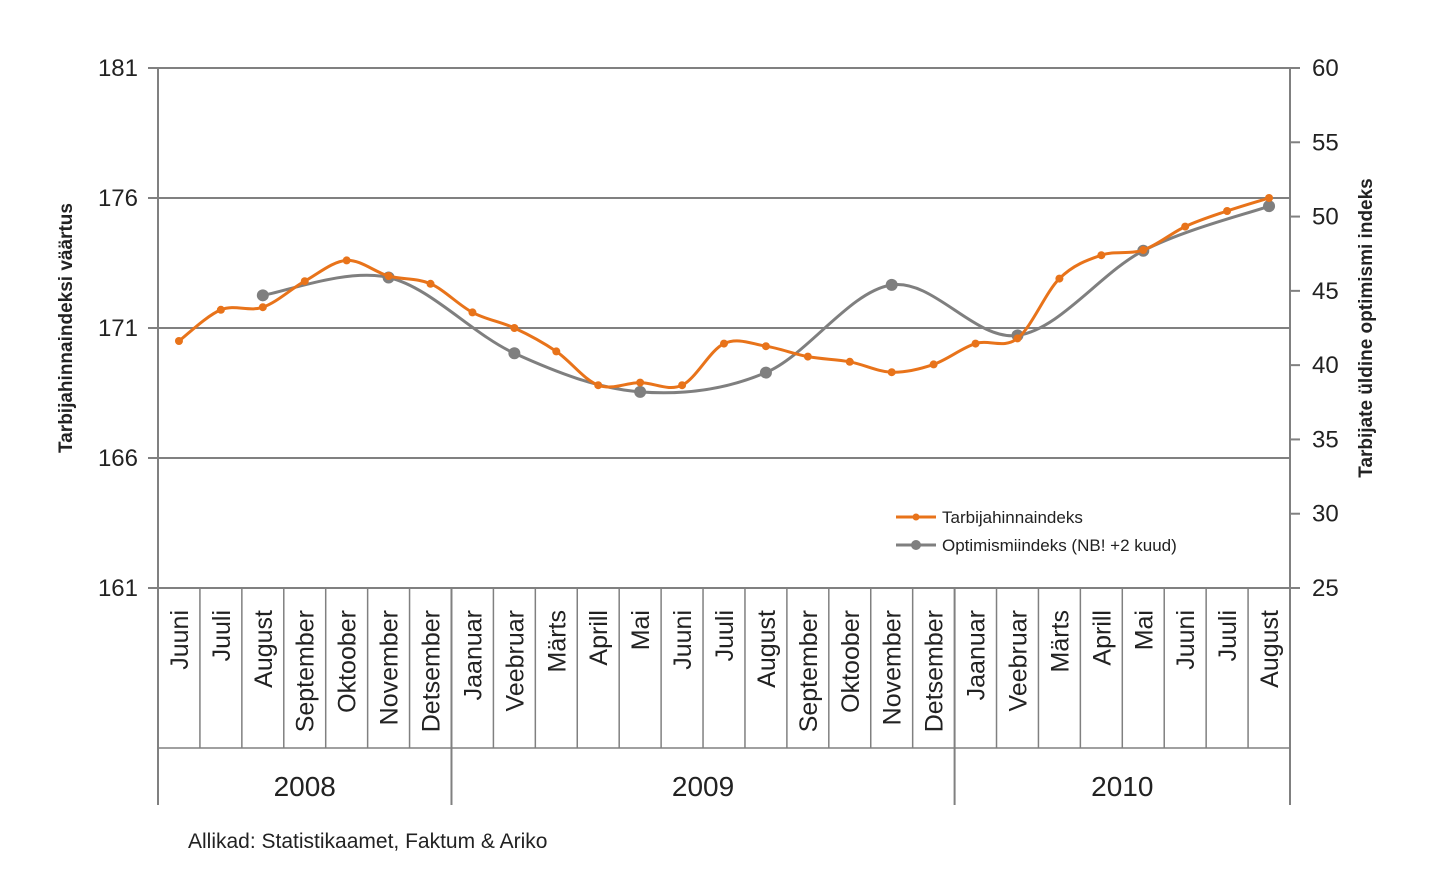 The width and height of the screenshot is (1442, 894). What do you see at coordinates (1325, 365) in the screenshot?
I see `y2-tick-label: 40` at bounding box center [1325, 365].